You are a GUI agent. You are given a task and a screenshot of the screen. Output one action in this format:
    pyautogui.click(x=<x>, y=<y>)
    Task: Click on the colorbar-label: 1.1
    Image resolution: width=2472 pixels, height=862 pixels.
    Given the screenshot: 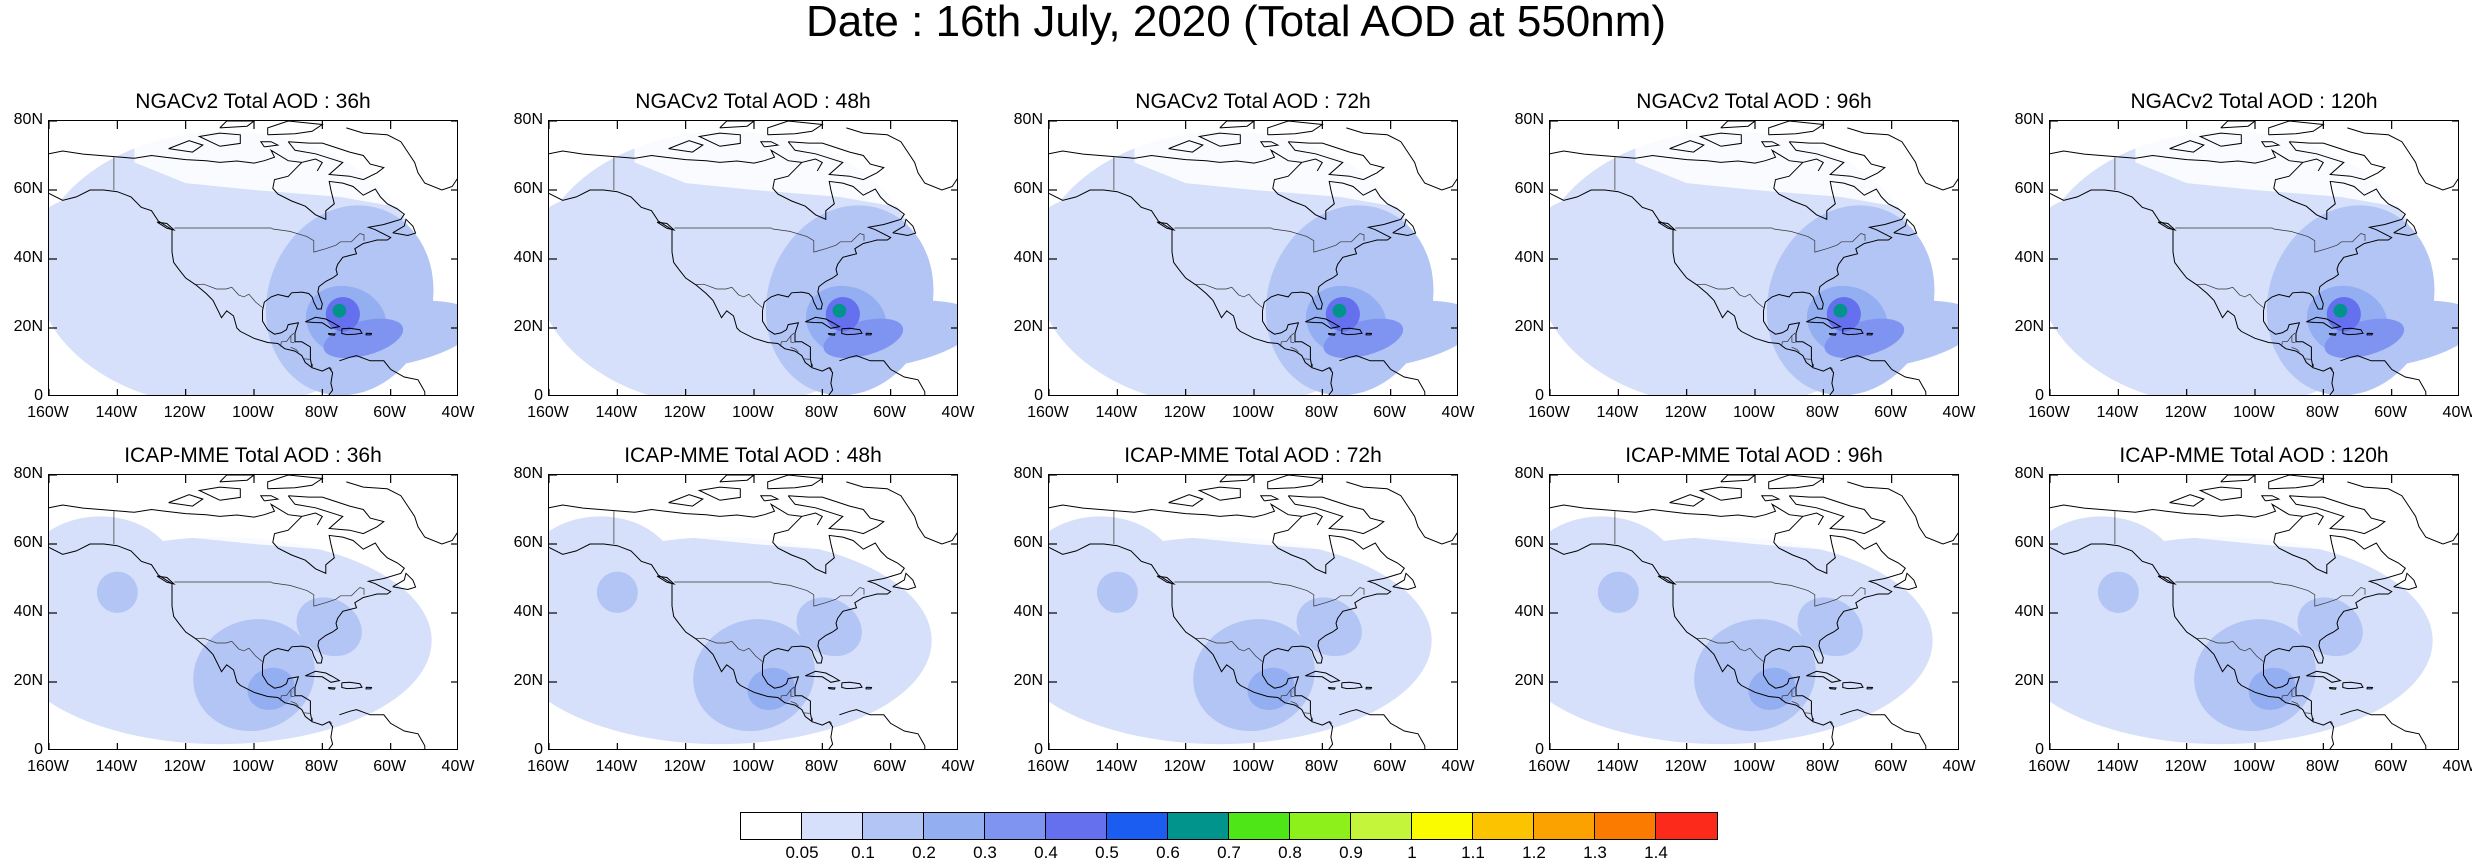 What is the action you would take?
    pyautogui.click(x=1473, y=852)
    